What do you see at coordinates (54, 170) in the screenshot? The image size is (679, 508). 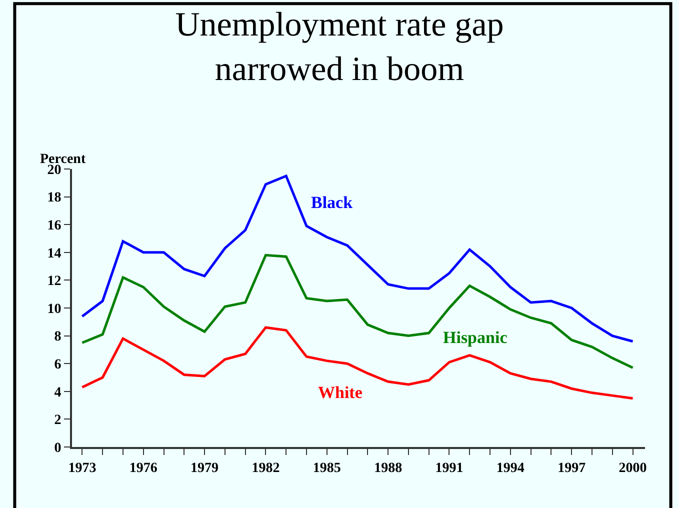 I see `y-tick-label: 20` at bounding box center [54, 170].